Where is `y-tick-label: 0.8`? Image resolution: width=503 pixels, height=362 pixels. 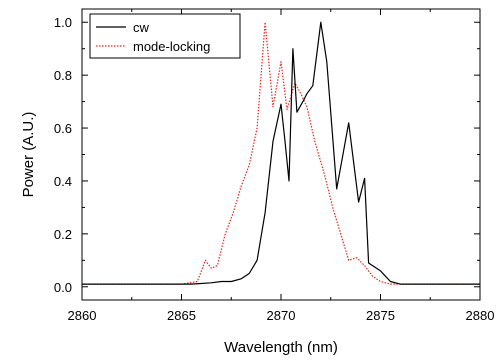 y-tick-label: 0.8 is located at coordinates (63, 75).